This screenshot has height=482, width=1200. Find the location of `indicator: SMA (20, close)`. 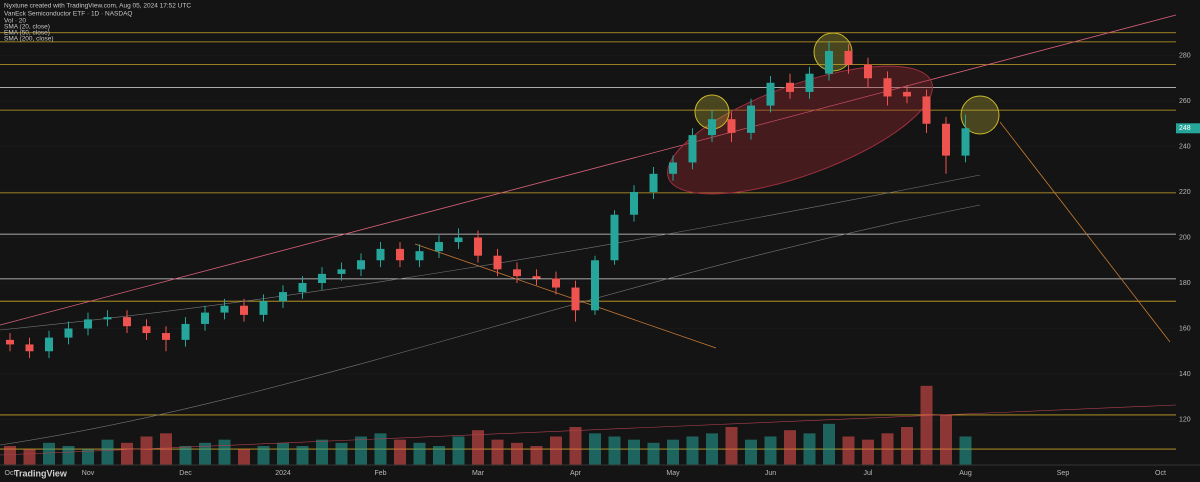

indicator: SMA (20, close) is located at coordinates (27, 27).